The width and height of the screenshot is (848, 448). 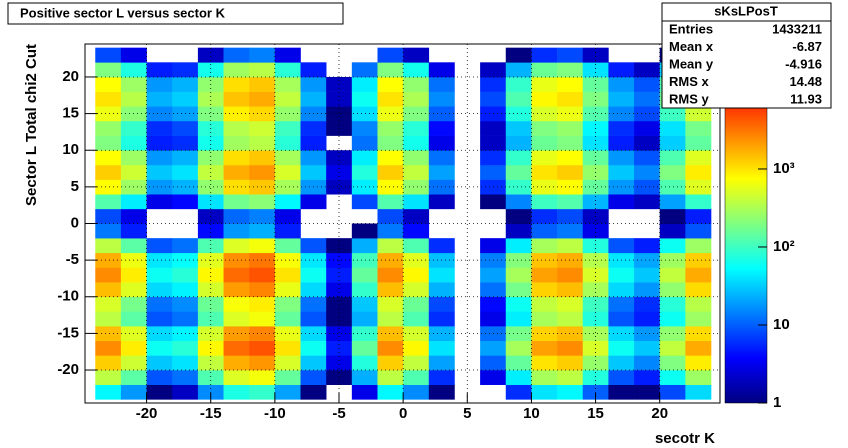 I want to click on stats-value: 1433211, so click(x=797, y=28).